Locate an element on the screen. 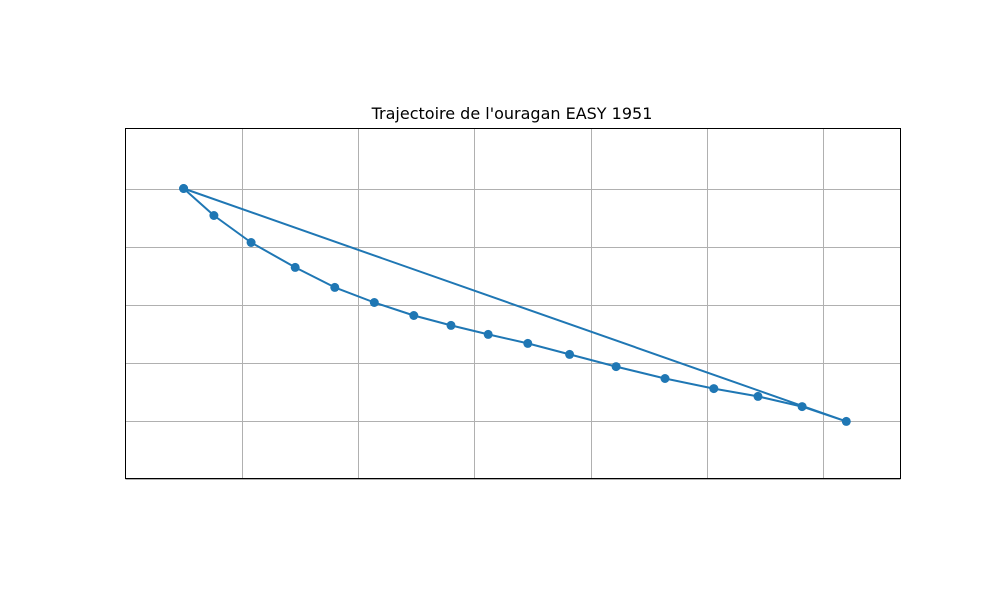  chart-title: Trajectoire de l'ouragan EASY 1951 is located at coordinates (512, 113).